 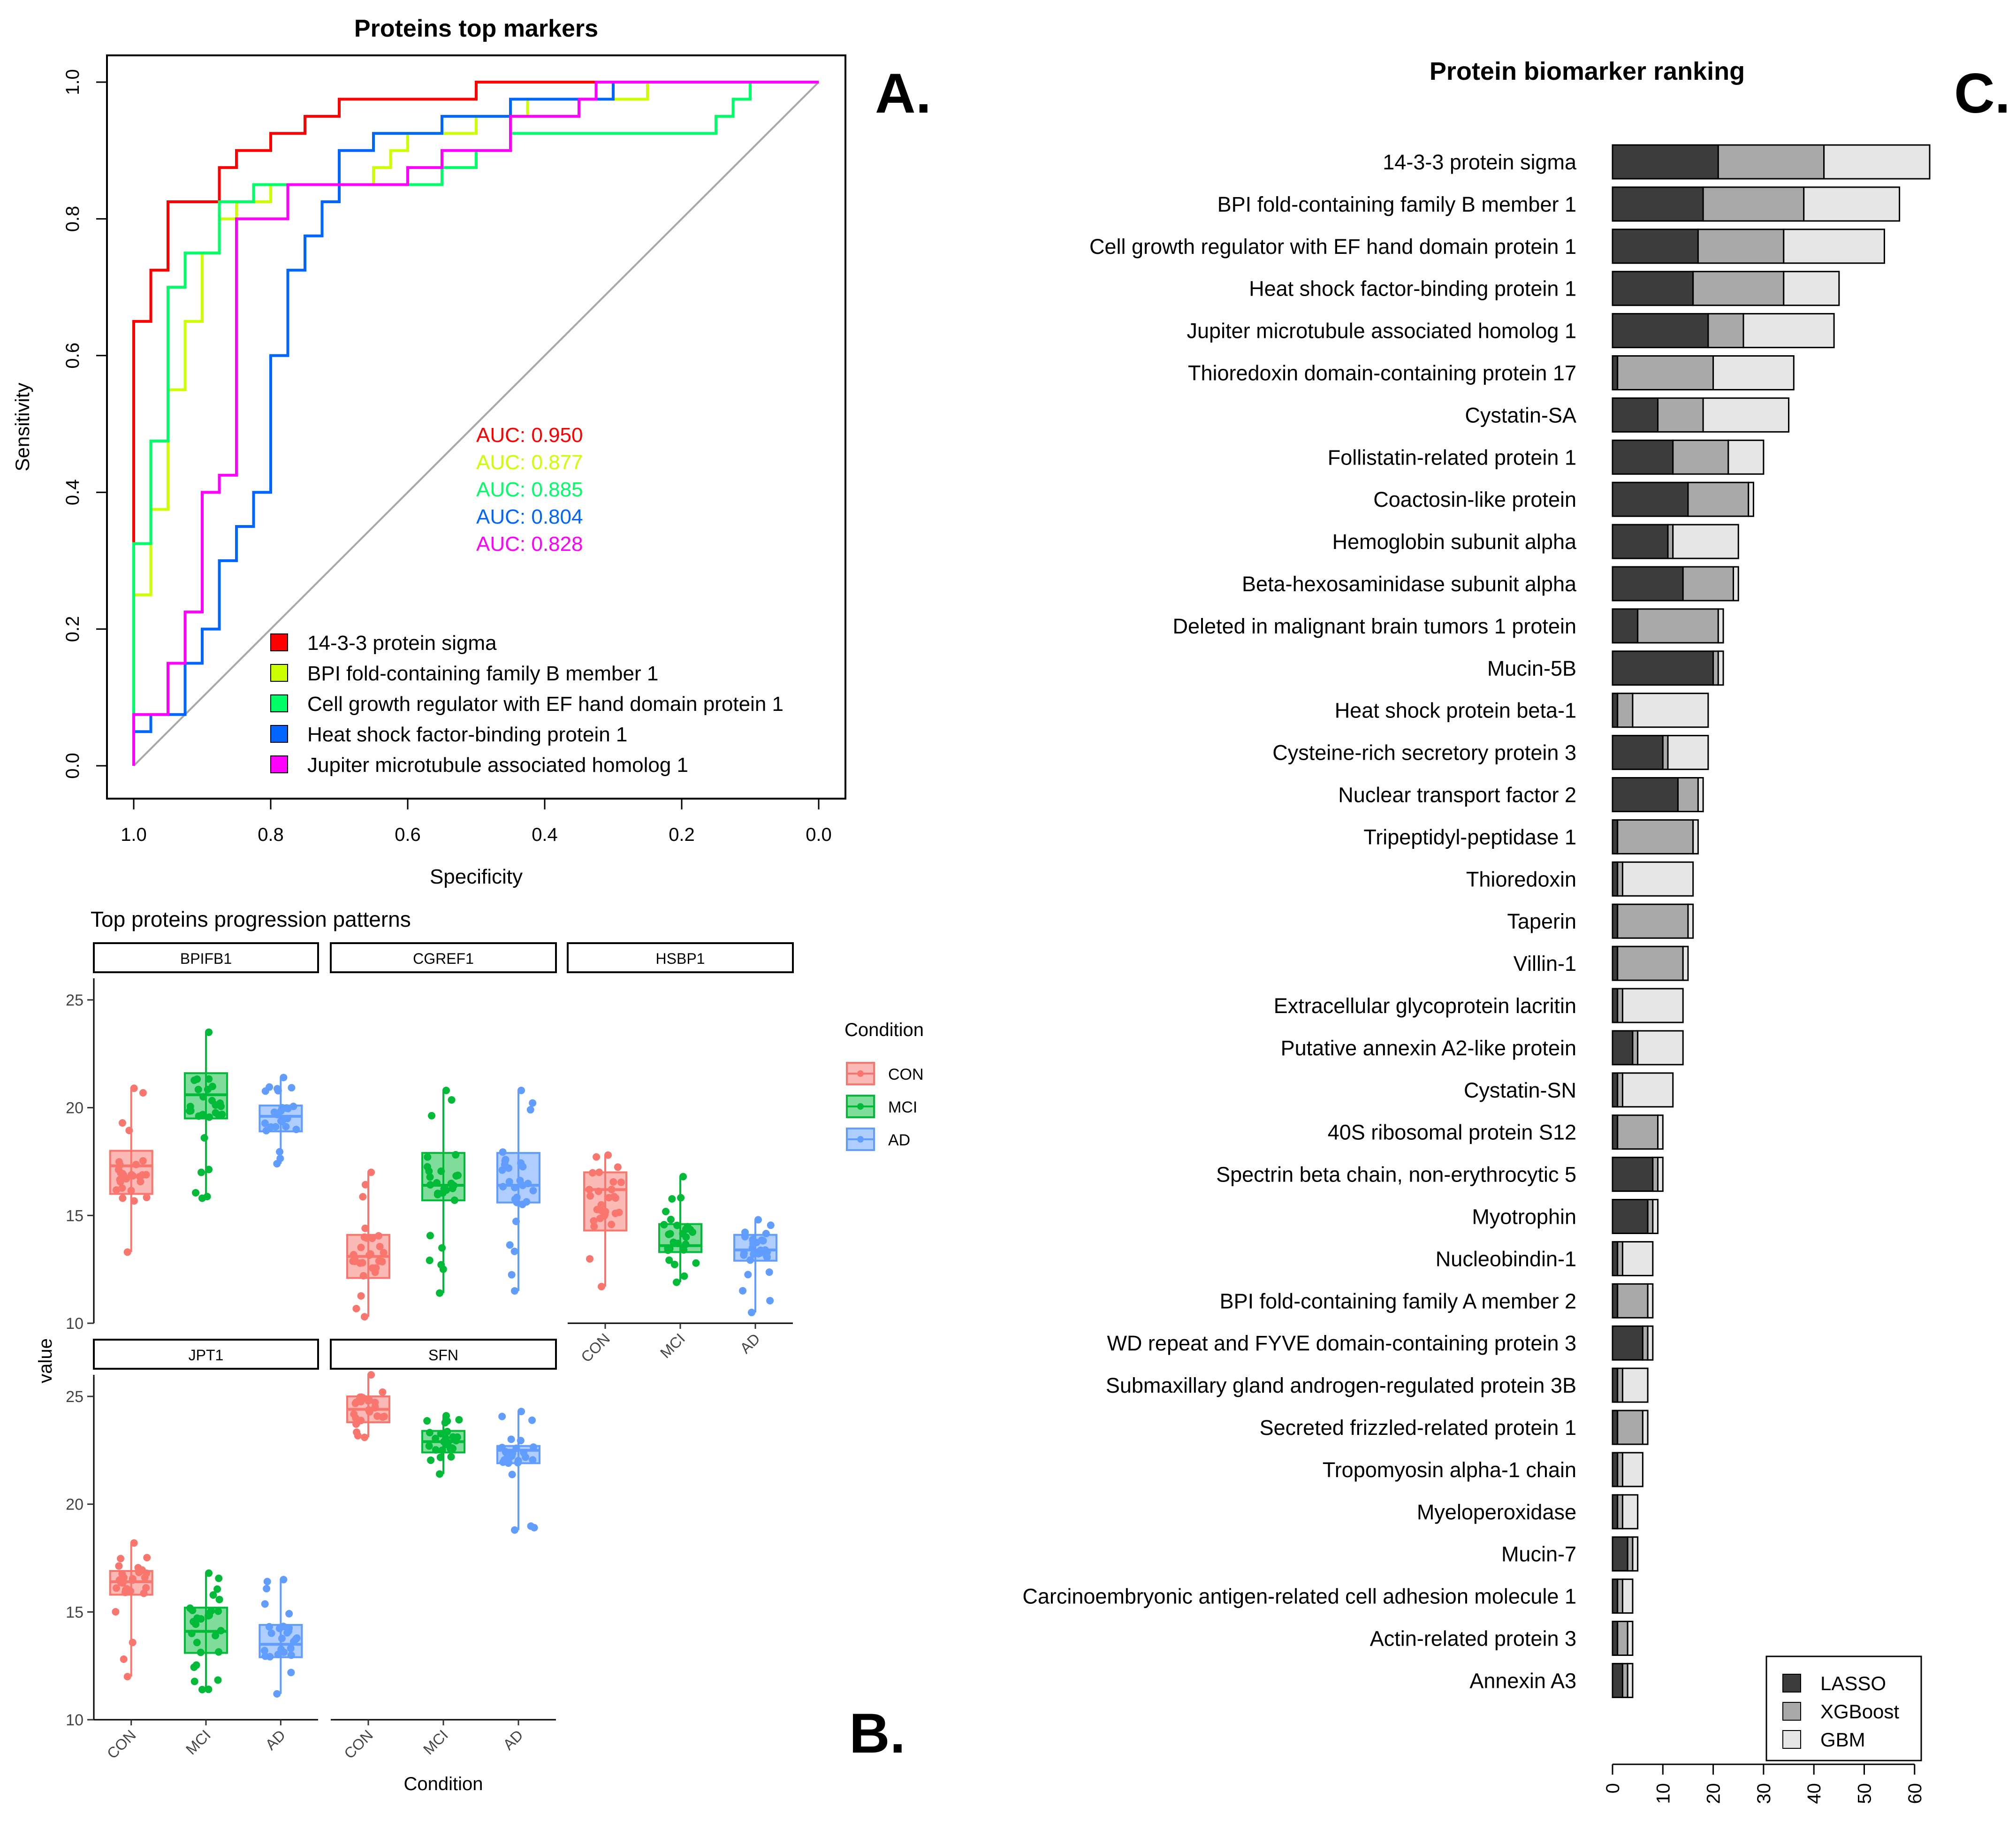 I want to click on roc-auc-label: AUC: 0.877, so click(x=529, y=463).